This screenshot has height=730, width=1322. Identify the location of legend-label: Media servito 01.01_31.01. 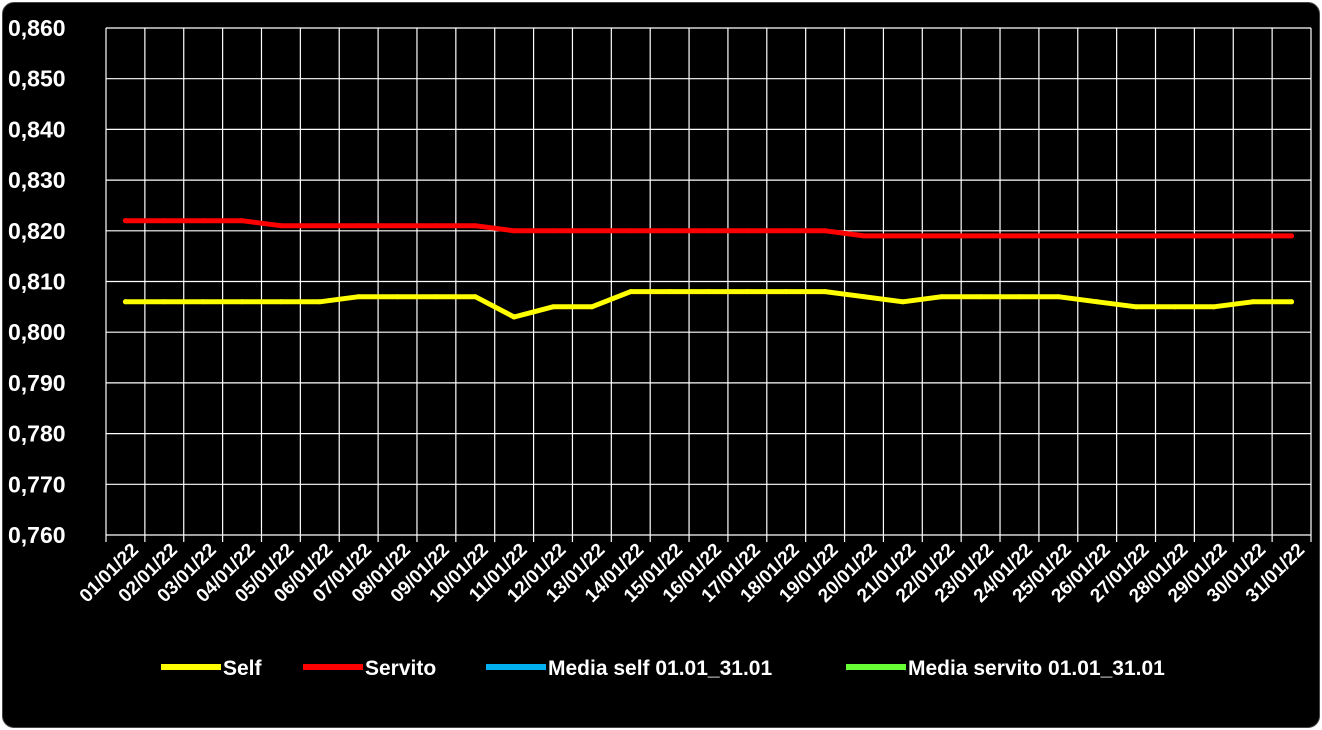
(1036, 668).